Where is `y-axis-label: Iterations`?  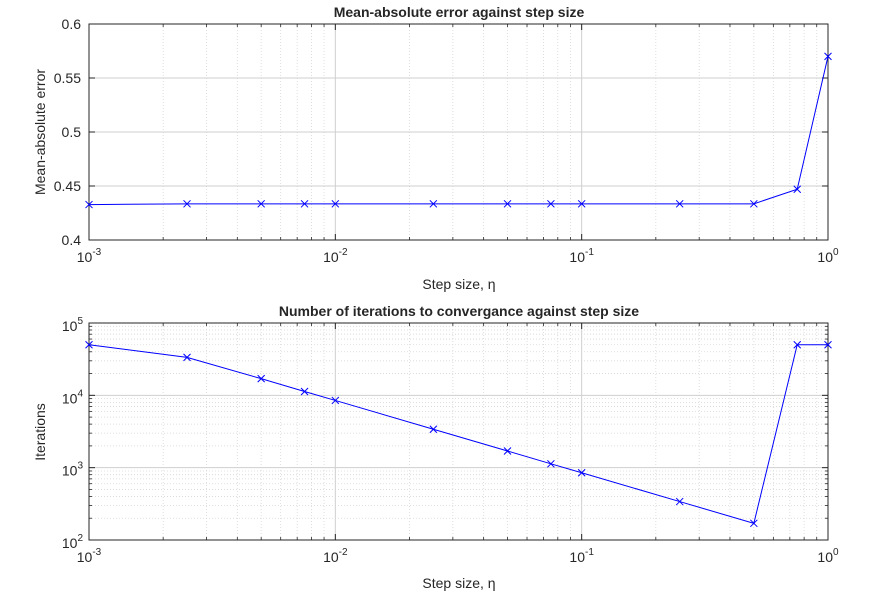 y-axis-label: Iterations is located at coordinates (40, 432).